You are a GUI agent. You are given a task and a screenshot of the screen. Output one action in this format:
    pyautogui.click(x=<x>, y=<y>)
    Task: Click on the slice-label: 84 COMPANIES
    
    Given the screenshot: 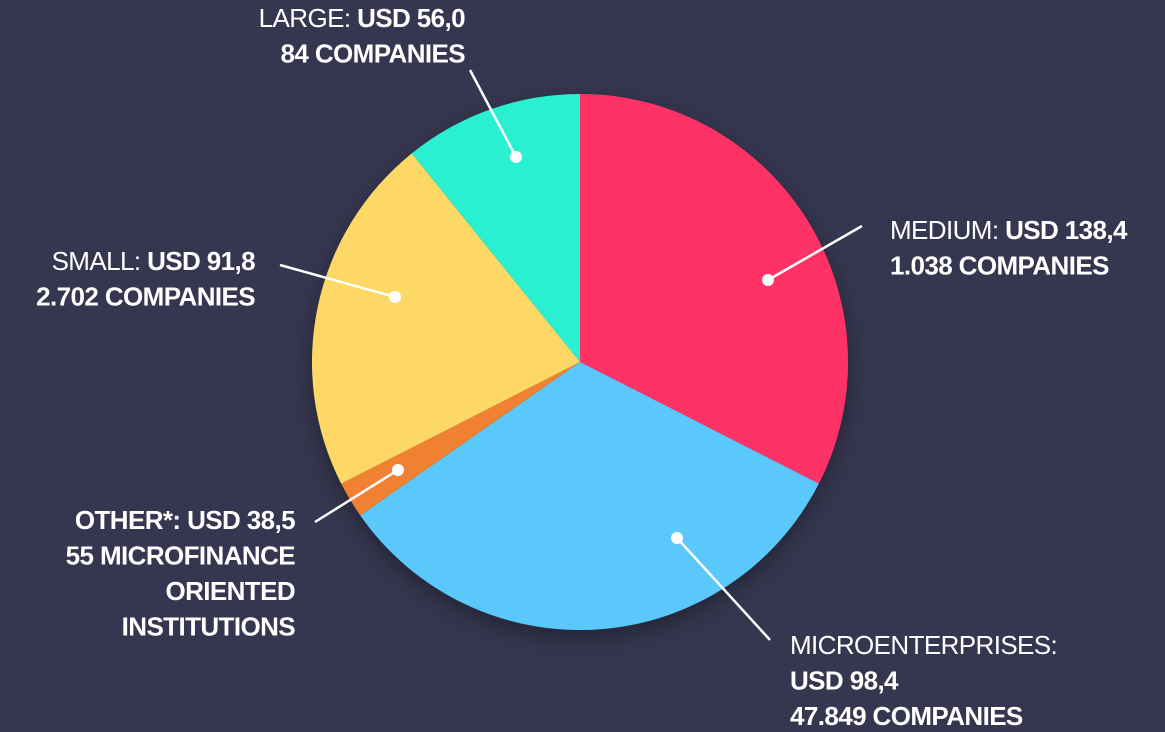 What is the action you would take?
    pyautogui.click(x=373, y=53)
    